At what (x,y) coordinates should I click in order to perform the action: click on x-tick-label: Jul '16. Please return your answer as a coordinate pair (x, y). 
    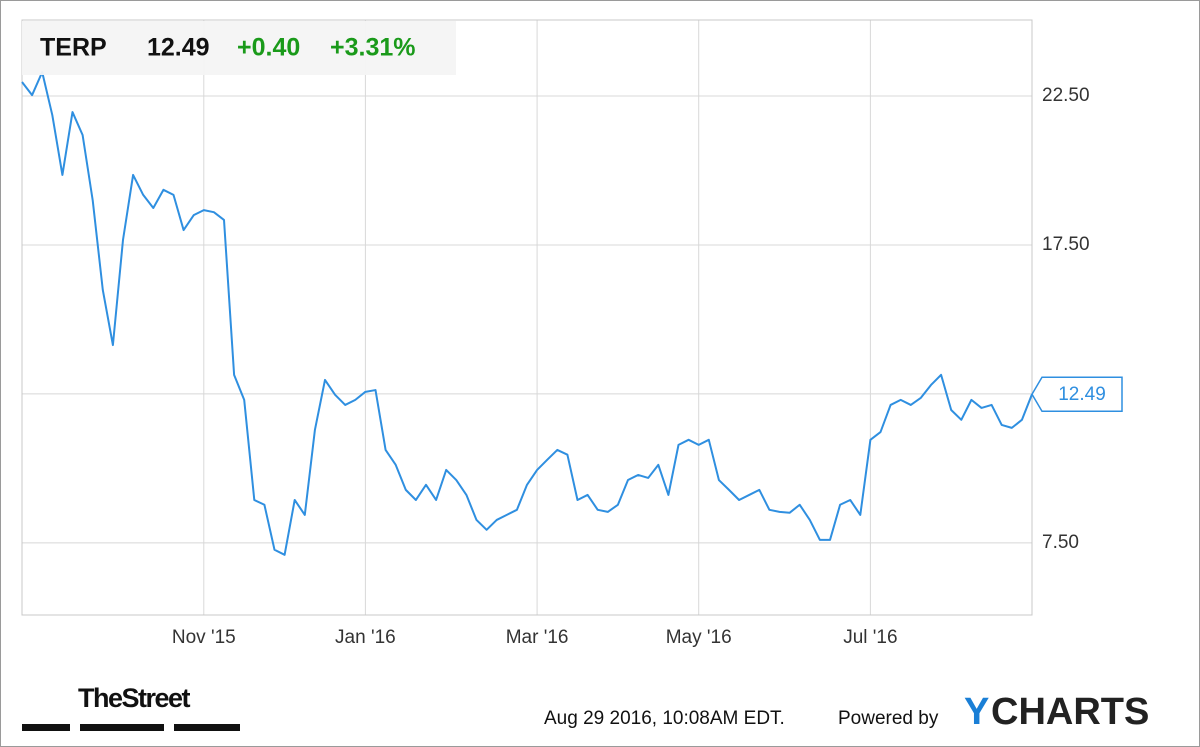
    Looking at the image, I should click on (870, 637).